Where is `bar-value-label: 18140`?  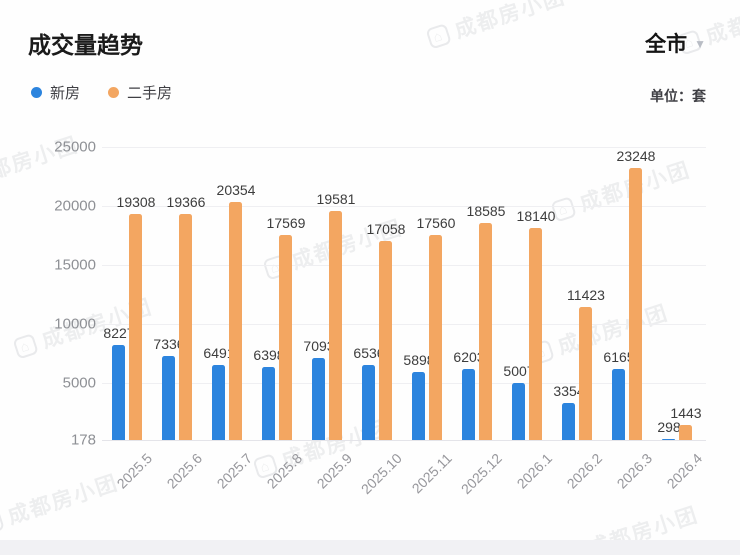
bar-value-label: 18140 is located at coordinates (536, 215).